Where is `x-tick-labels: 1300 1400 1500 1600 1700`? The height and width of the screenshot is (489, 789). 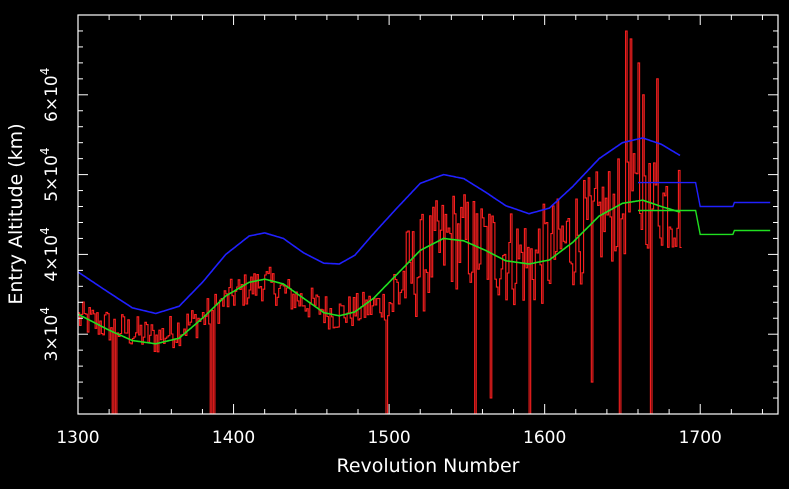 x-tick-labels: 1300 1400 1500 1600 1700 is located at coordinates (388, 438).